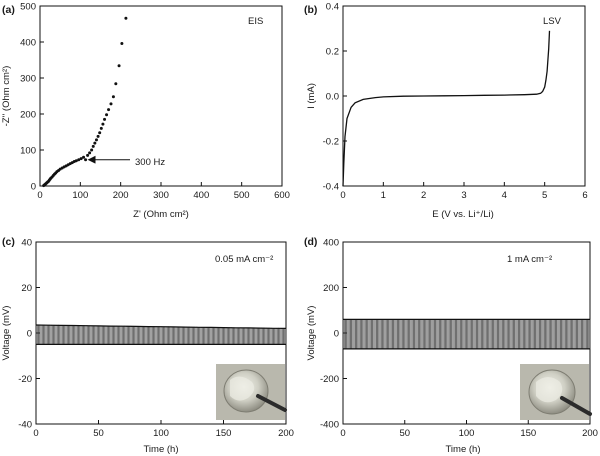  What do you see at coordinates (8, 10) in the screenshot?
I see `panel-a-label: (a)` at bounding box center [8, 10].